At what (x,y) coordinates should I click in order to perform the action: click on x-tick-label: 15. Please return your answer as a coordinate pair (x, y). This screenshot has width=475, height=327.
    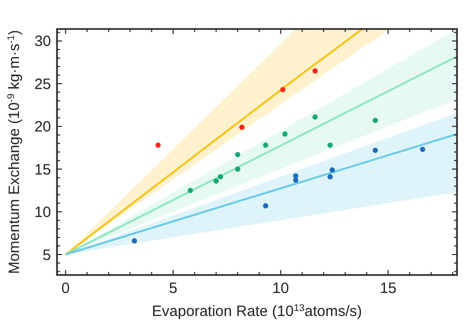
    Looking at the image, I should click on (388, 288).